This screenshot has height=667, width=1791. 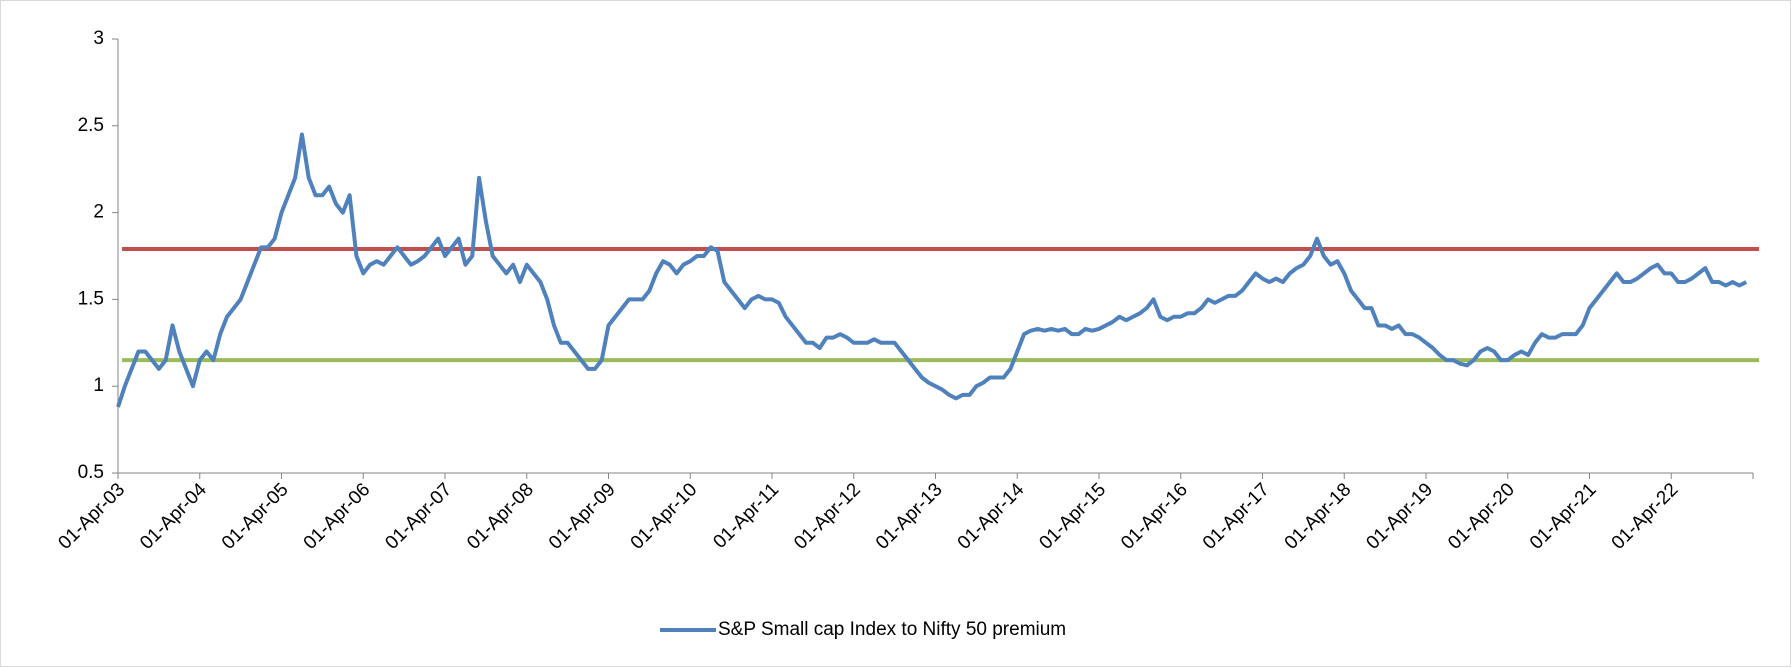 What do you see at coordinates (98, 212) in the screenshot?
I see `y-tick-label: 2` at bounding box center [98, 212].